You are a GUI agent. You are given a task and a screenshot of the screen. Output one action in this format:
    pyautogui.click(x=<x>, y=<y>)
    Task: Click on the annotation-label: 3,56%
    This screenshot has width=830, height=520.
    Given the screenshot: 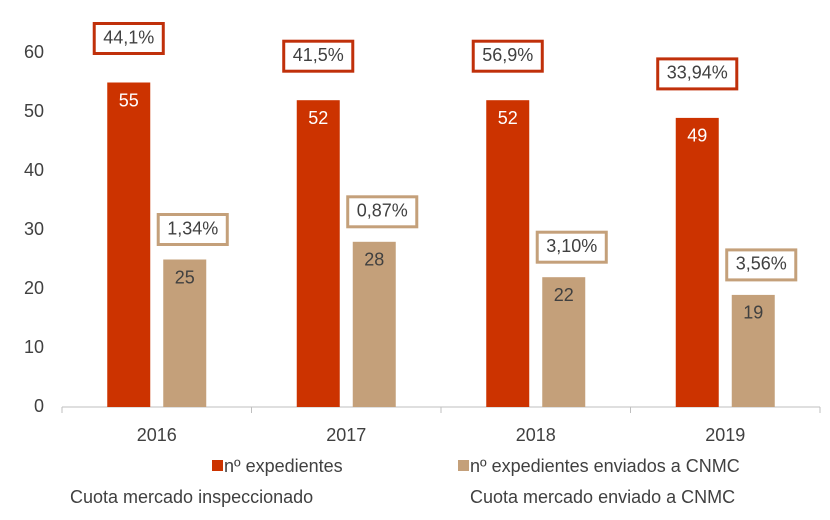 What is the action you would take?
    pyautogui.click(x=761, y=264)
    